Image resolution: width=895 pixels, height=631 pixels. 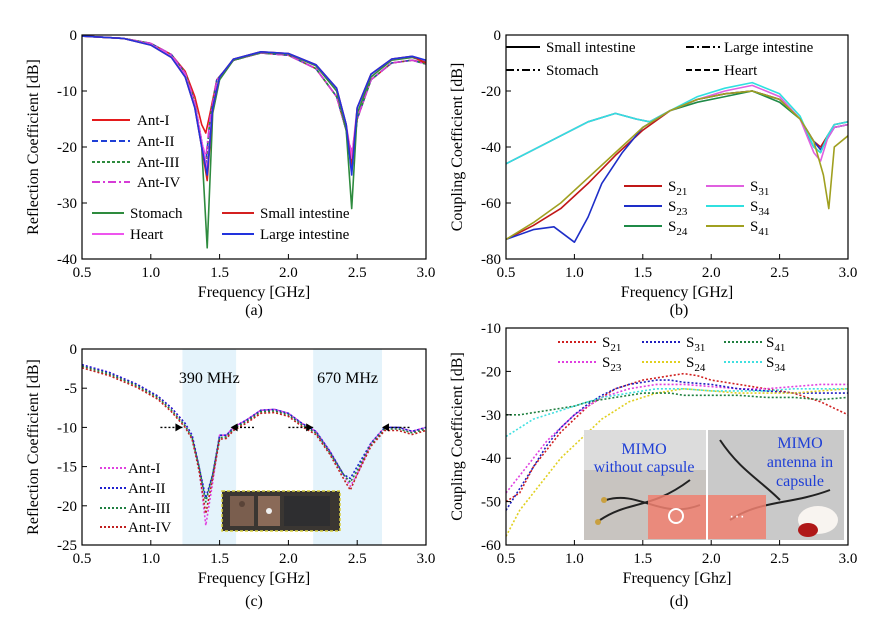 What do you see at coordinates (209, 378) in the screenshot?
I see `band-label-0: 390 MHz` at bounding box center [209, 378].